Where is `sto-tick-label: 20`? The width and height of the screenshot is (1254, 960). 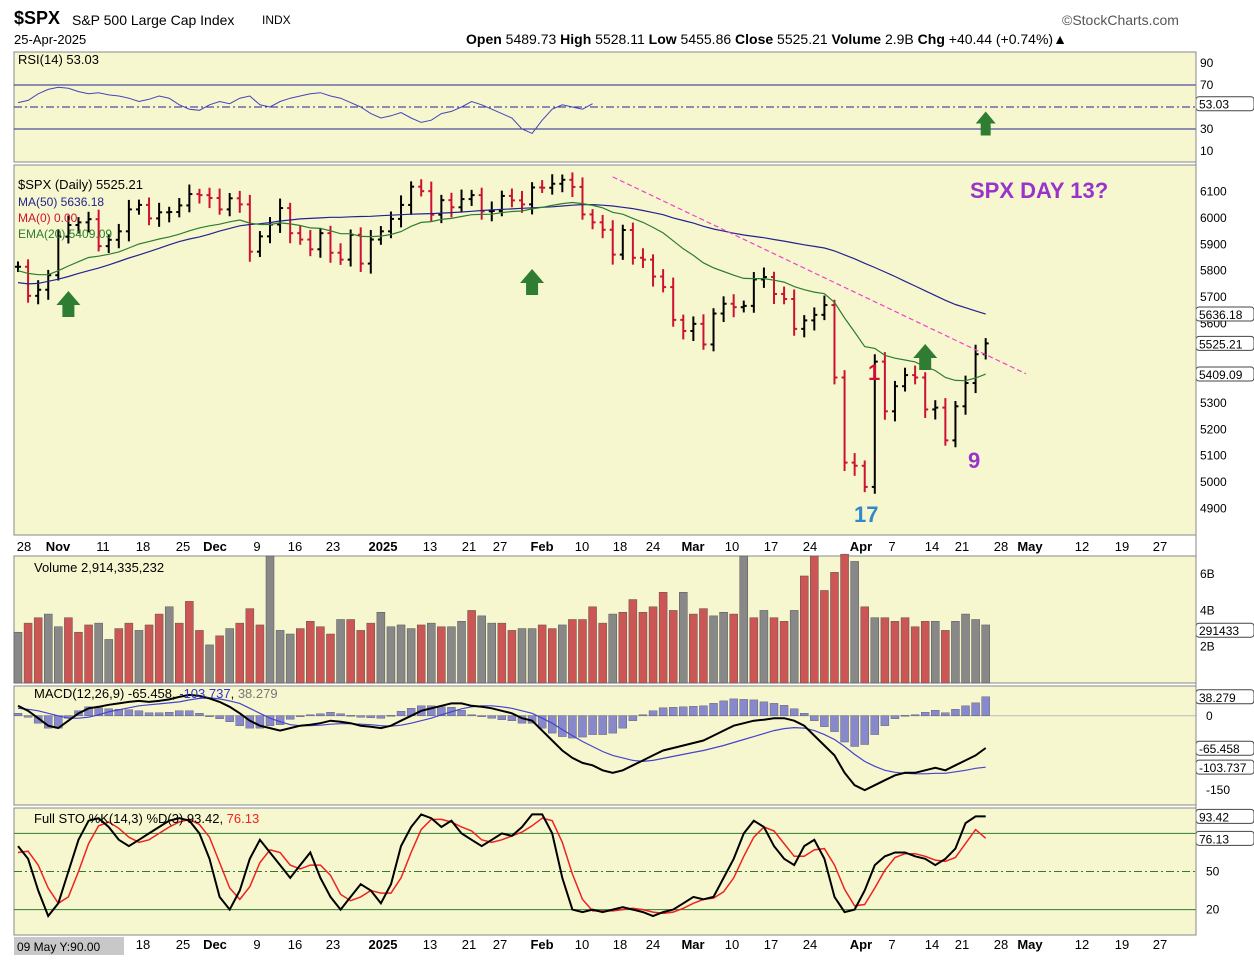
sto-tick-label: 20 is located at coordinates (1213, 910).